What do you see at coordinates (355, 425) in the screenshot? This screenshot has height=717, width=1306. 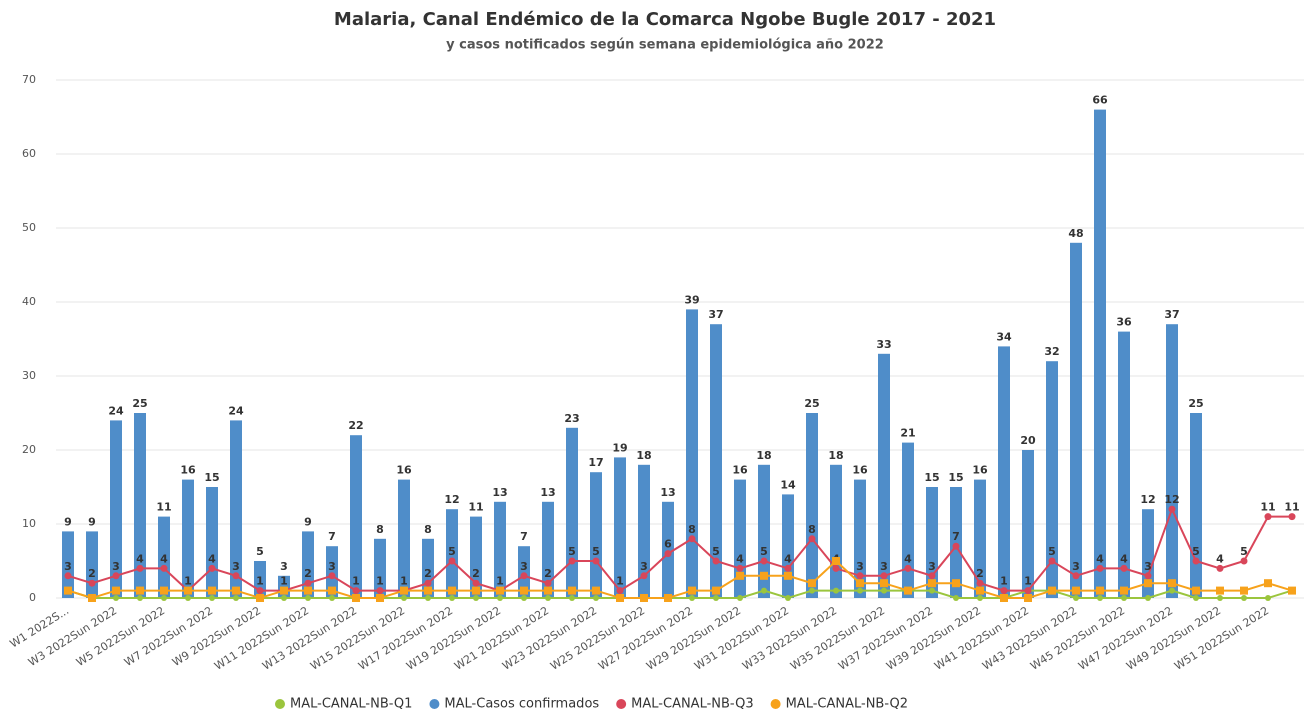 I see `bar-value-label: 22` at bounding box center [355, 425].